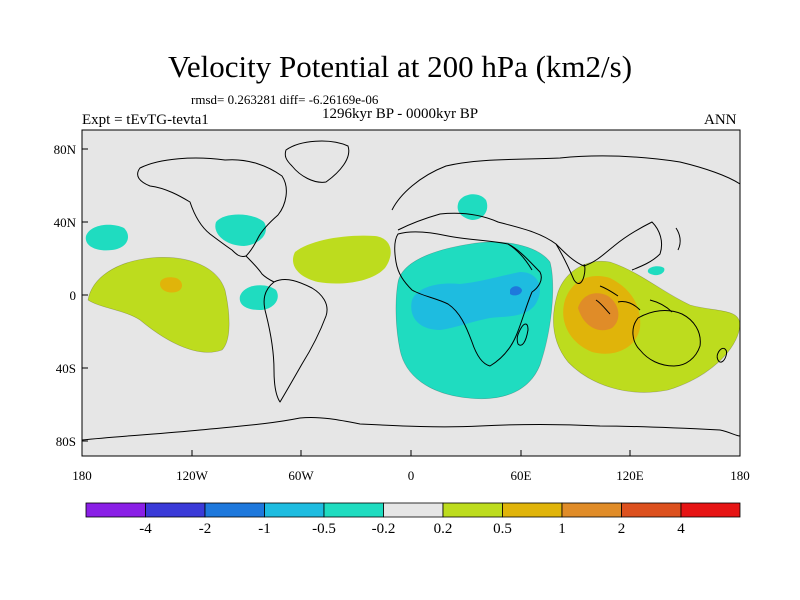  Describe the element at coordinates (66, 441) in the screenshot. I see `lat-label-80s: 80S` at that location.